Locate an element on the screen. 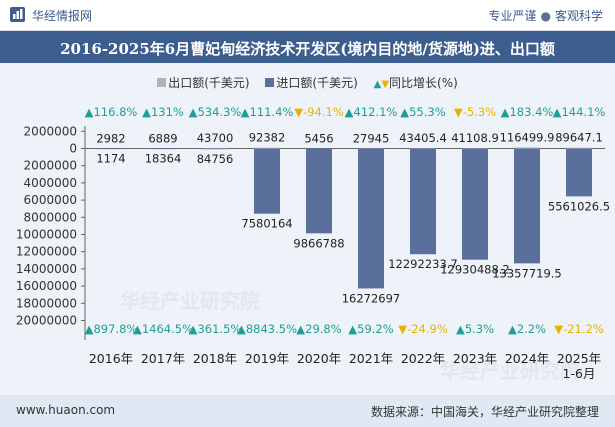  title-bar: 2016-2025年6月曹妃甸经济技术开发区(境内目的地/货源地)进、出口额 is located at coordinates (307, 47).